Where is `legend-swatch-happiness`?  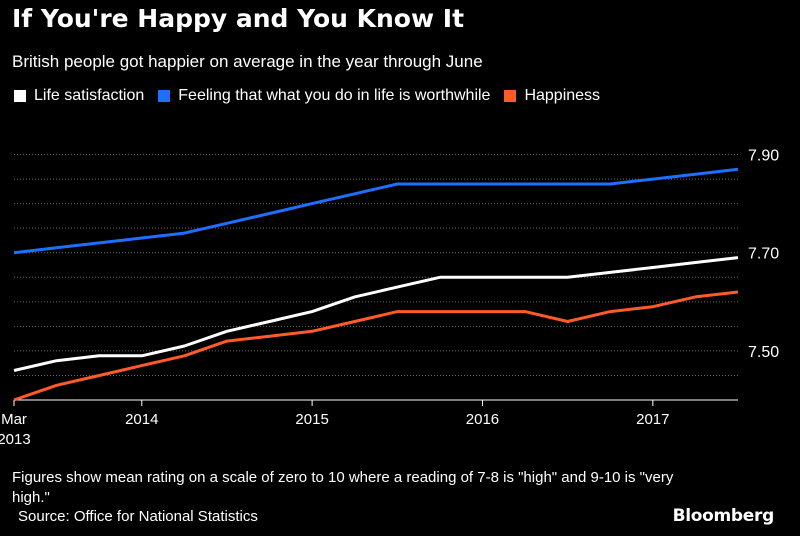 legend-swatch-happiness is located at coordinates (510, 96).